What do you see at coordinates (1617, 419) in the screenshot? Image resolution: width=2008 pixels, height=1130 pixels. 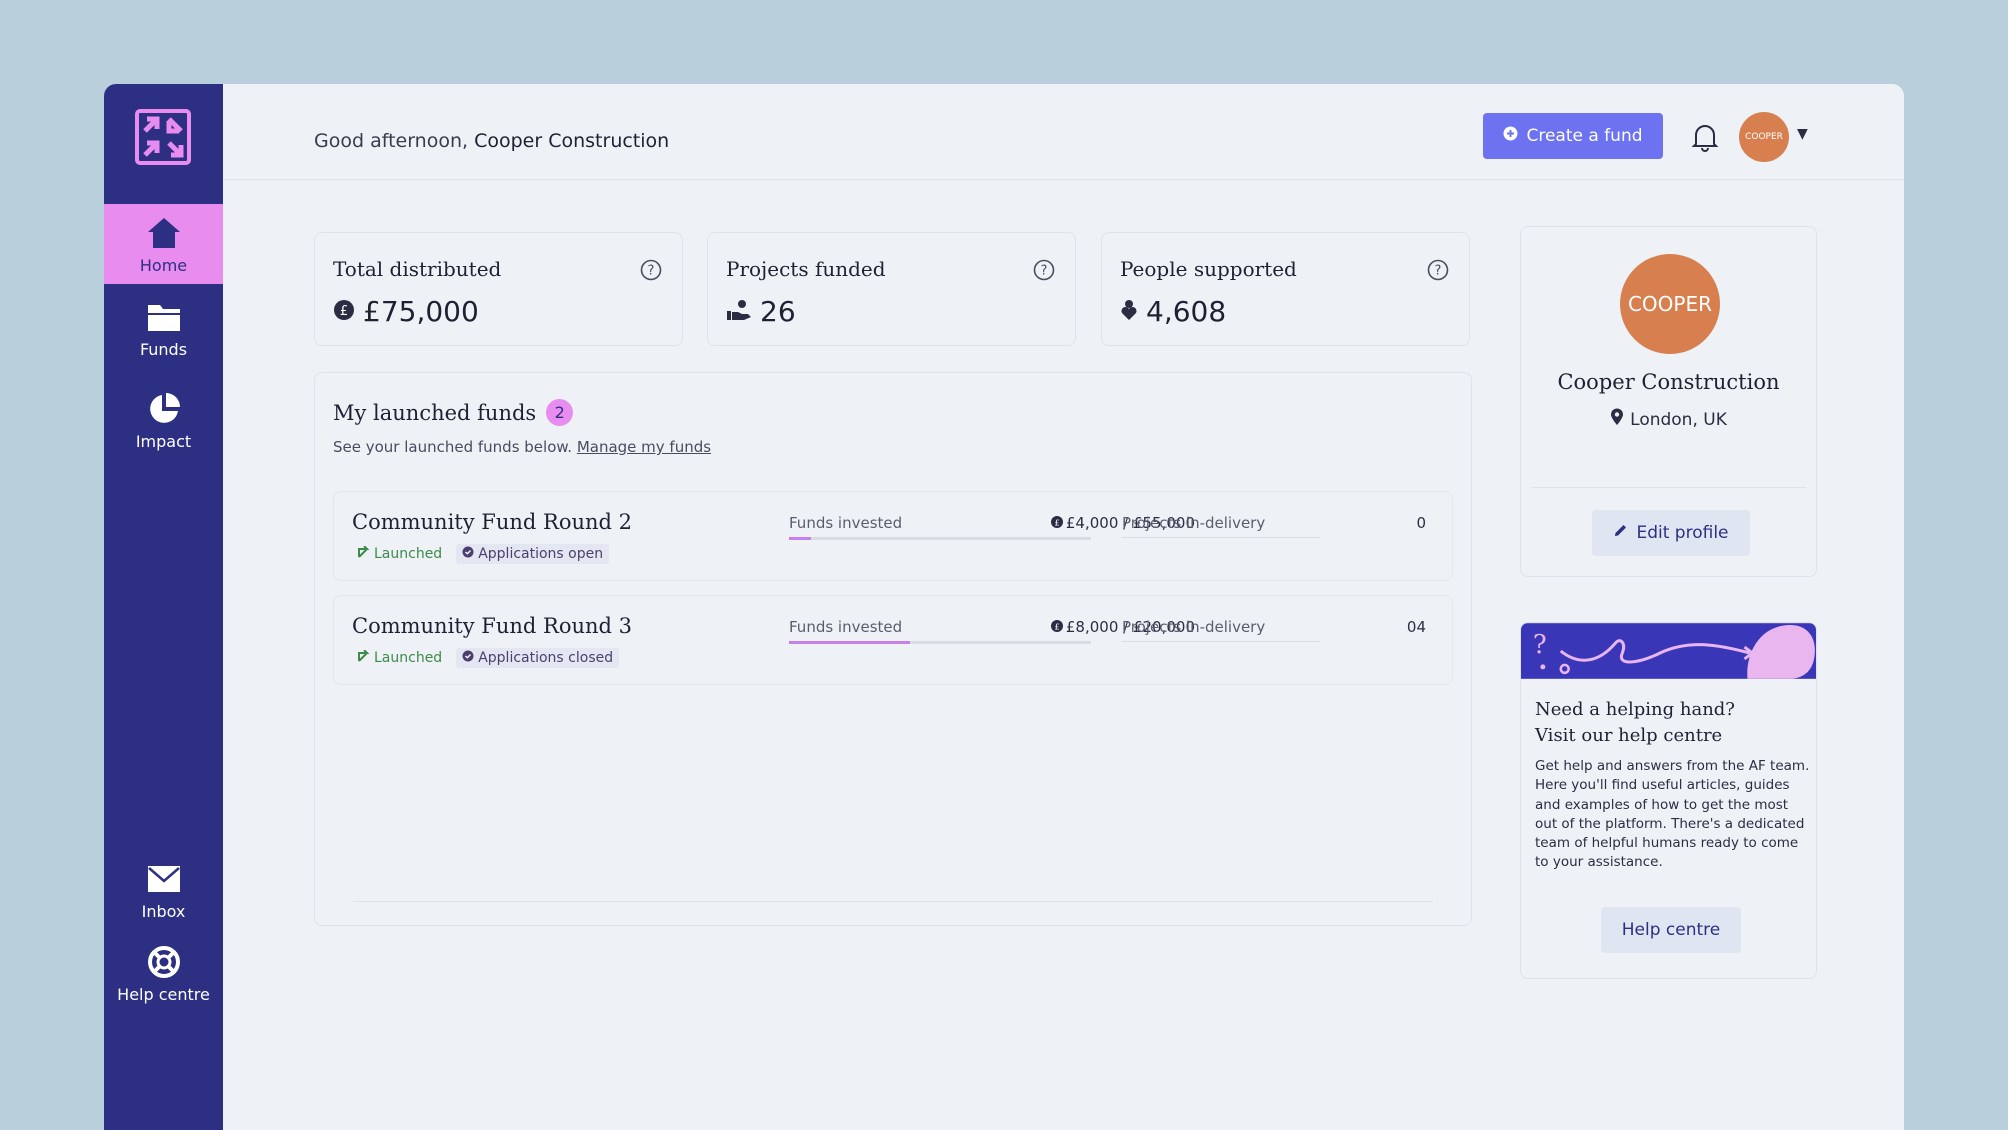 I see `map-pin-icon` at bounding box center [1617, 419].